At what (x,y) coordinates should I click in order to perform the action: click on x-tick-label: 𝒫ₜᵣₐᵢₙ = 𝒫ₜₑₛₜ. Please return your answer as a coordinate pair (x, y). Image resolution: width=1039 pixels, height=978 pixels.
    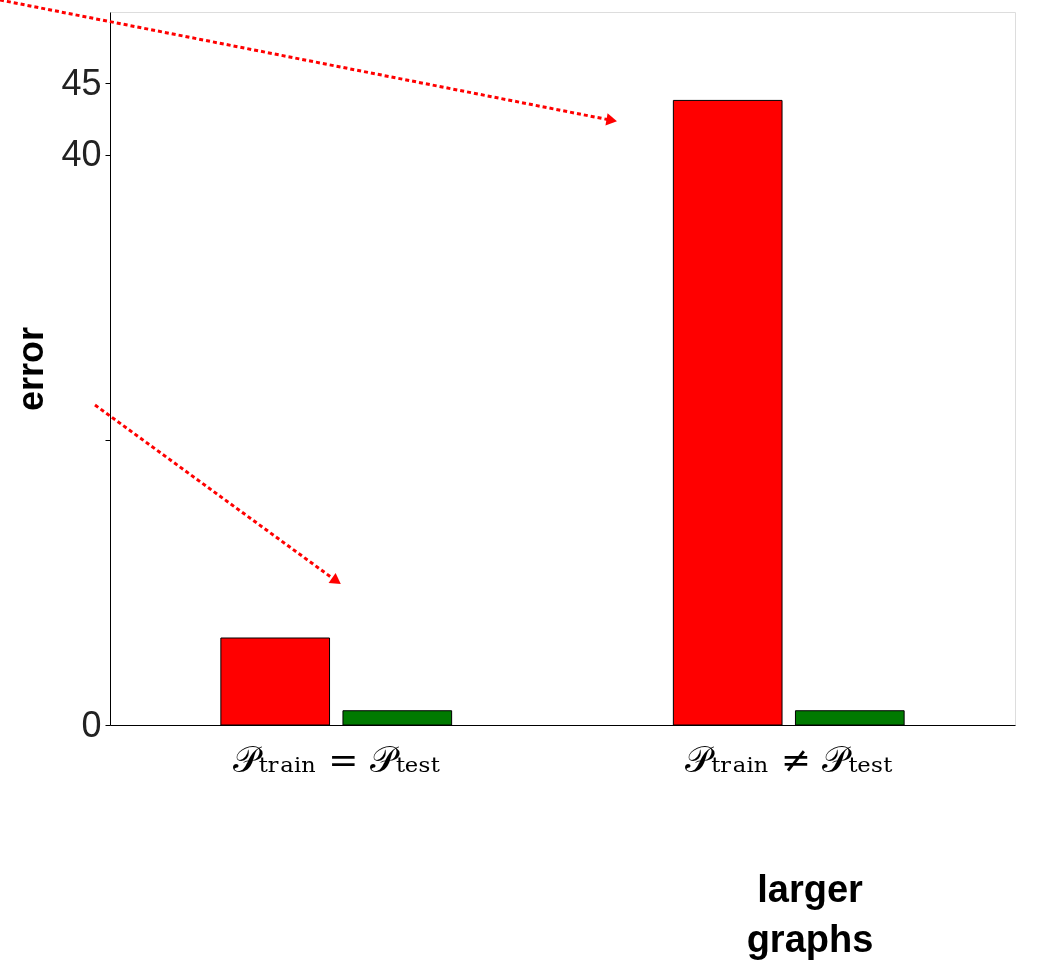
    Looking at the image, I should click on (336, 759).